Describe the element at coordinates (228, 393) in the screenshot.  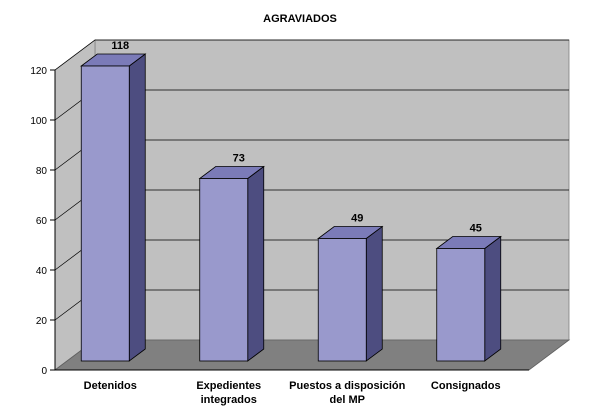
I see `x-tick-label: Expedientes integrados` at that location.